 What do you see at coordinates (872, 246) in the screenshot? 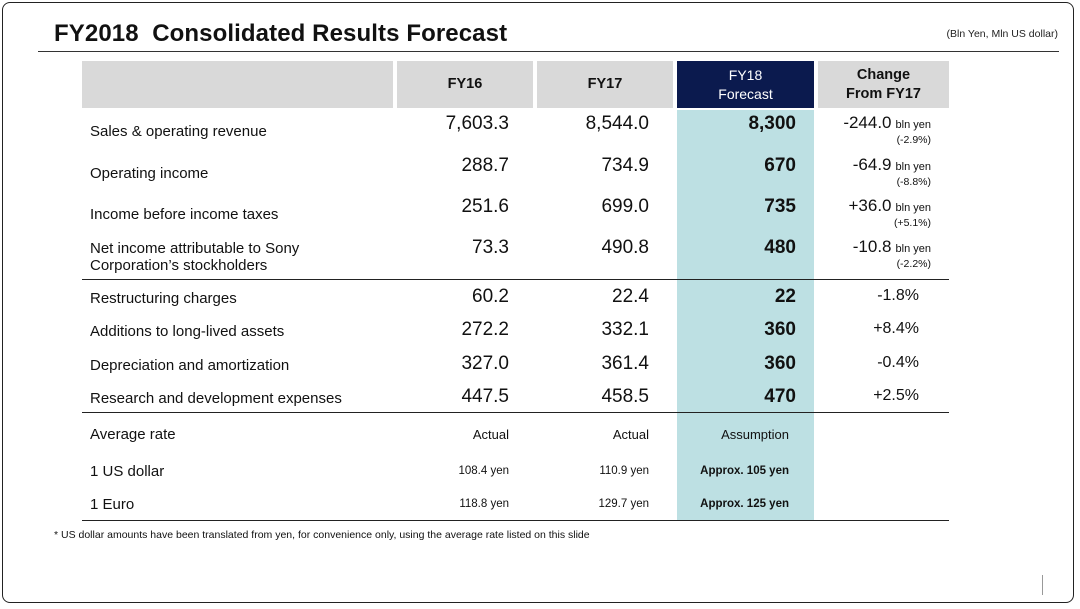
I see `change-value: -10.8` at bounding box center [872, 246].